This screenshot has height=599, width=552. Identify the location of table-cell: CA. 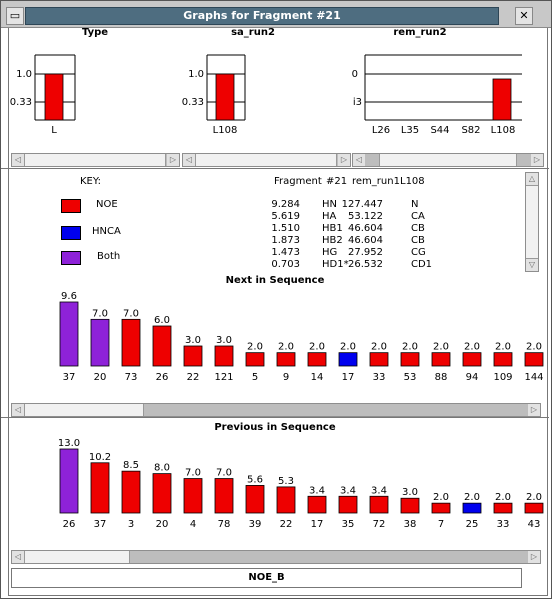
(418, 216).